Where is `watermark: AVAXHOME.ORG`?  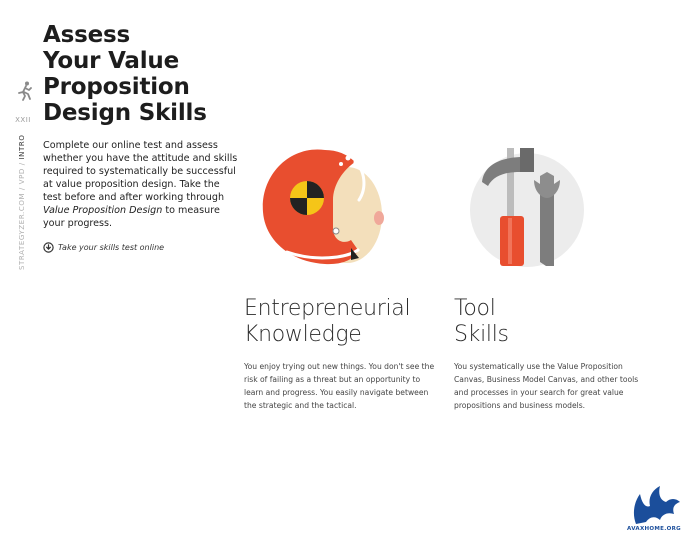 watermark: AVAXHOME.ORG is located at coordinates (654, 509).